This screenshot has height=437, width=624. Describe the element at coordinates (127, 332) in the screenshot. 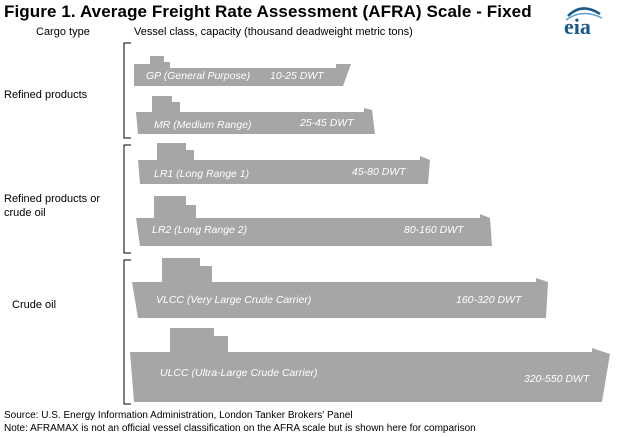

I see `bracket-crude-oil` at that location.